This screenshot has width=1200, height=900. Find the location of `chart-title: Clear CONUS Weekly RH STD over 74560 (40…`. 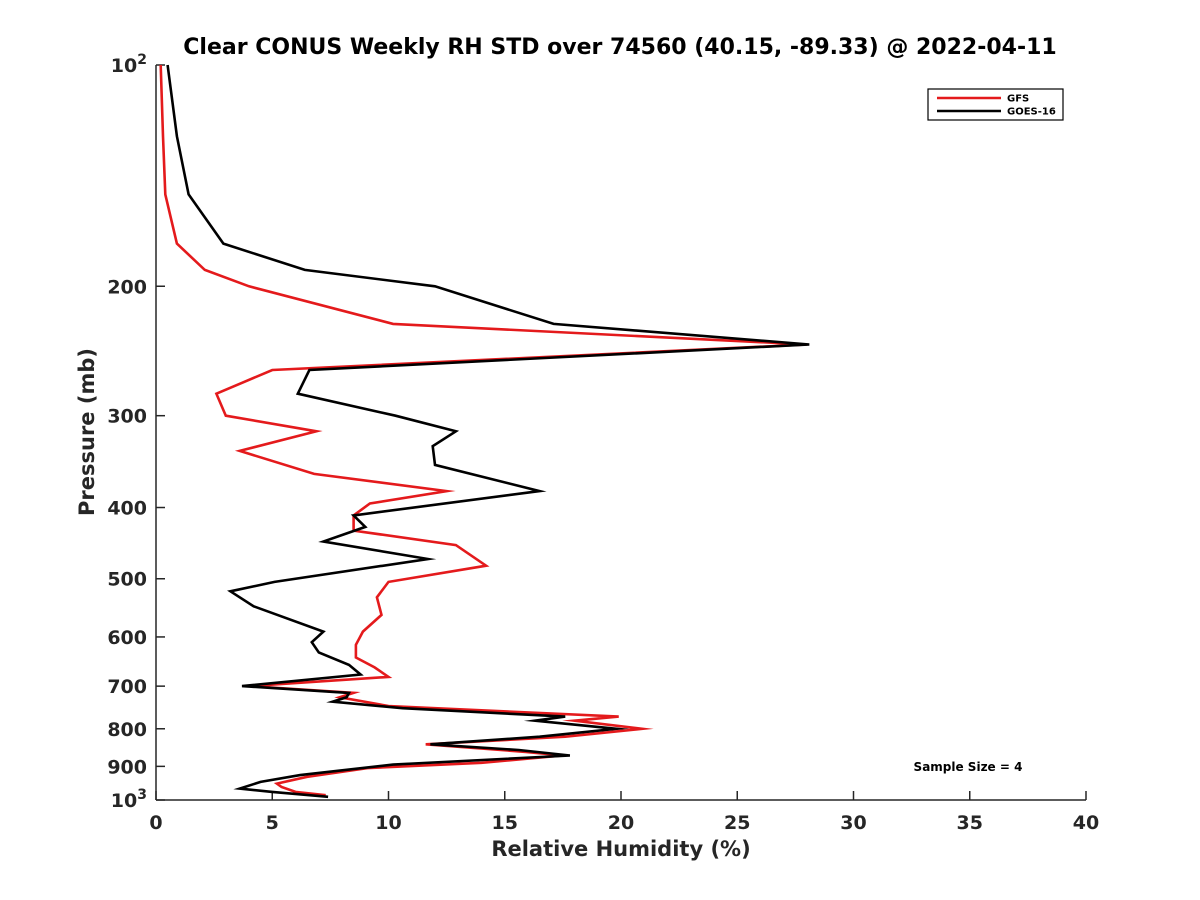

chart-title: Clear CONUS Weekly RH STD over 74560 (40… is located at coordinates (619, 47).